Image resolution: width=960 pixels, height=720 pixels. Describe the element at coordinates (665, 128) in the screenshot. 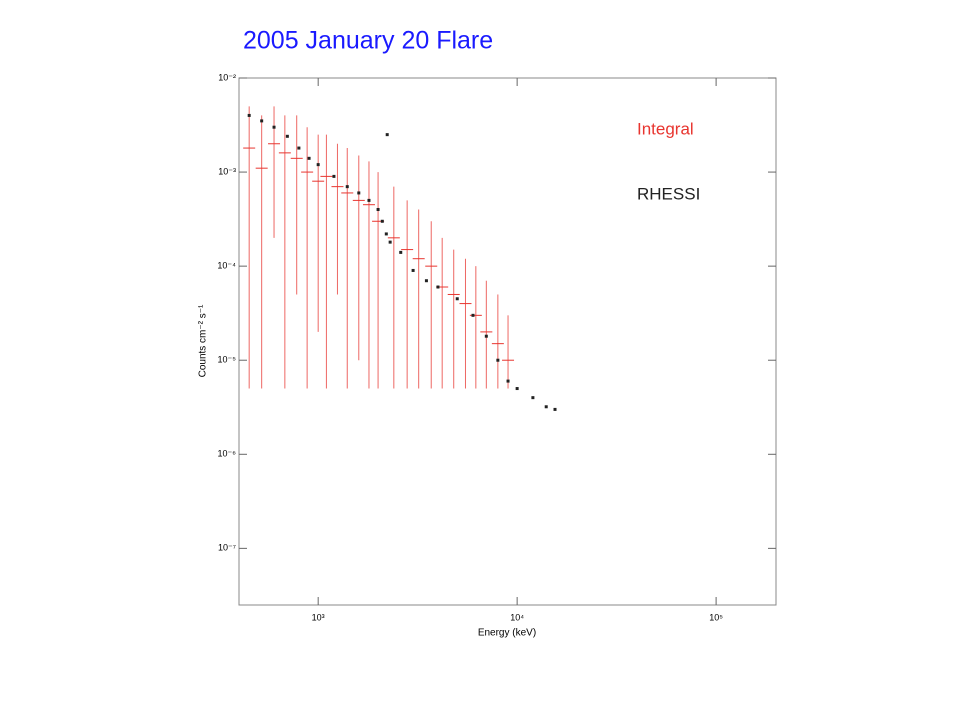

I see `legend-label: Integral` at that location.